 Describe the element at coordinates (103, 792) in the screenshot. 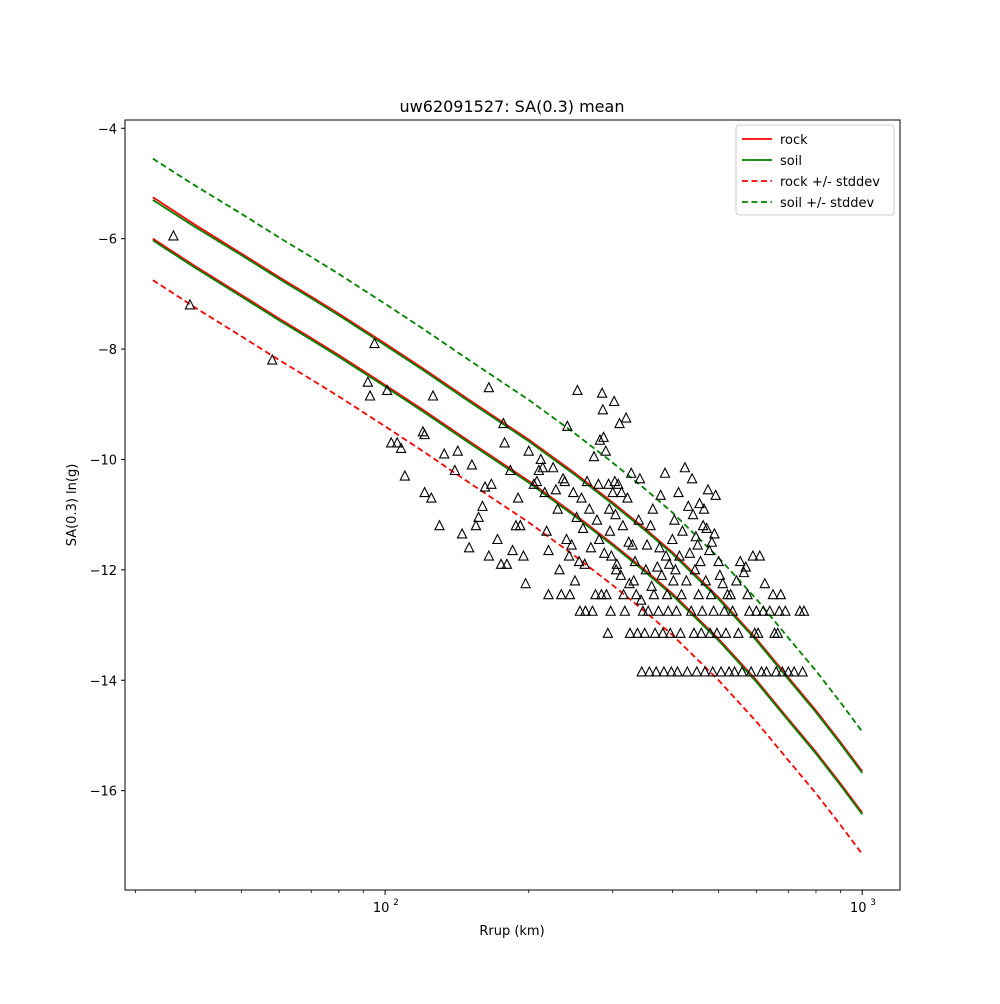

I see `y-tick-label: −16` at that location.